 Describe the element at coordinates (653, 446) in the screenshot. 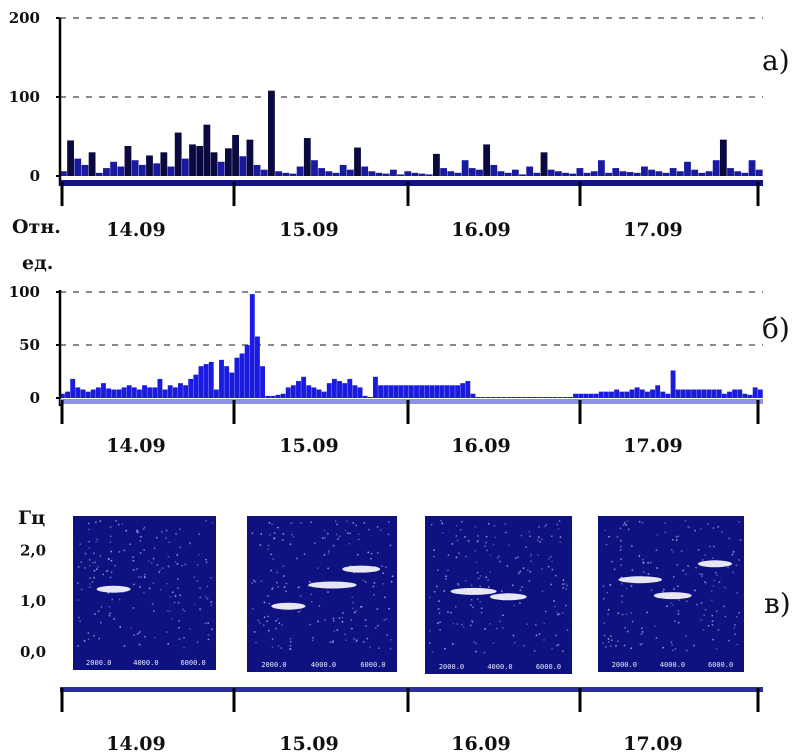

I see `date-label: 17.09` at that location.